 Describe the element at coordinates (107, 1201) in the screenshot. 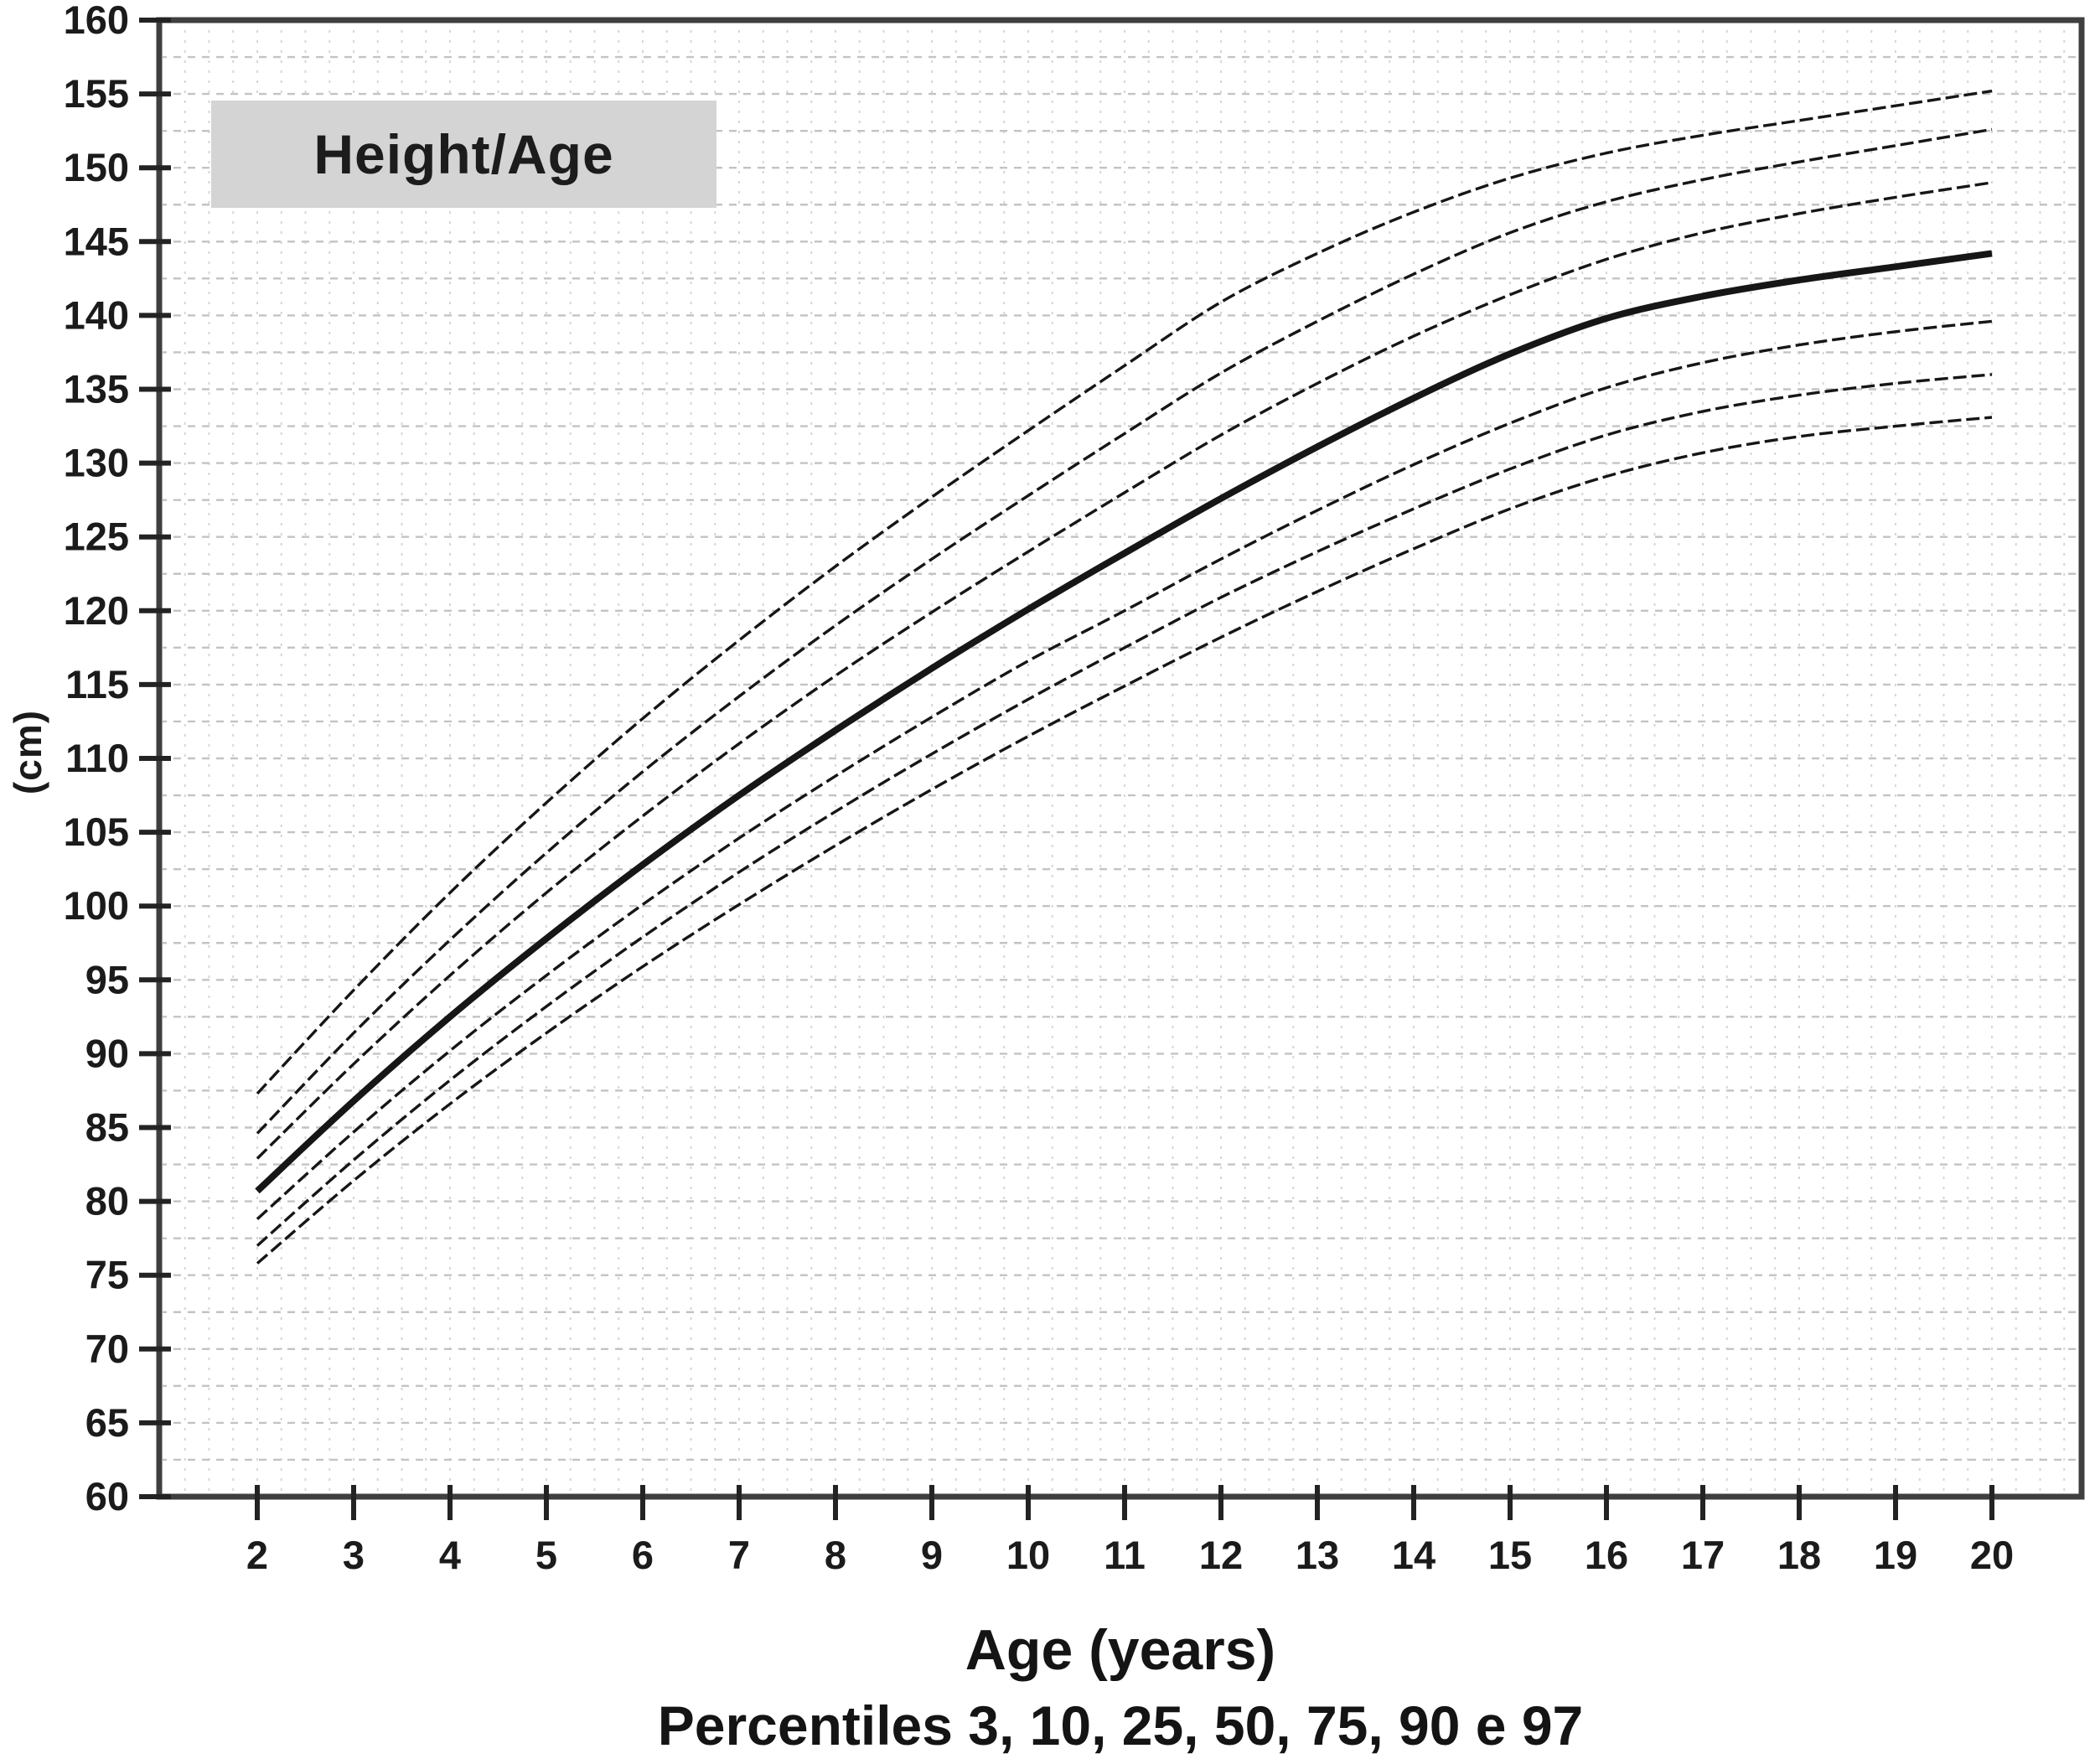

I see `y-tick-label: 80` at that location.